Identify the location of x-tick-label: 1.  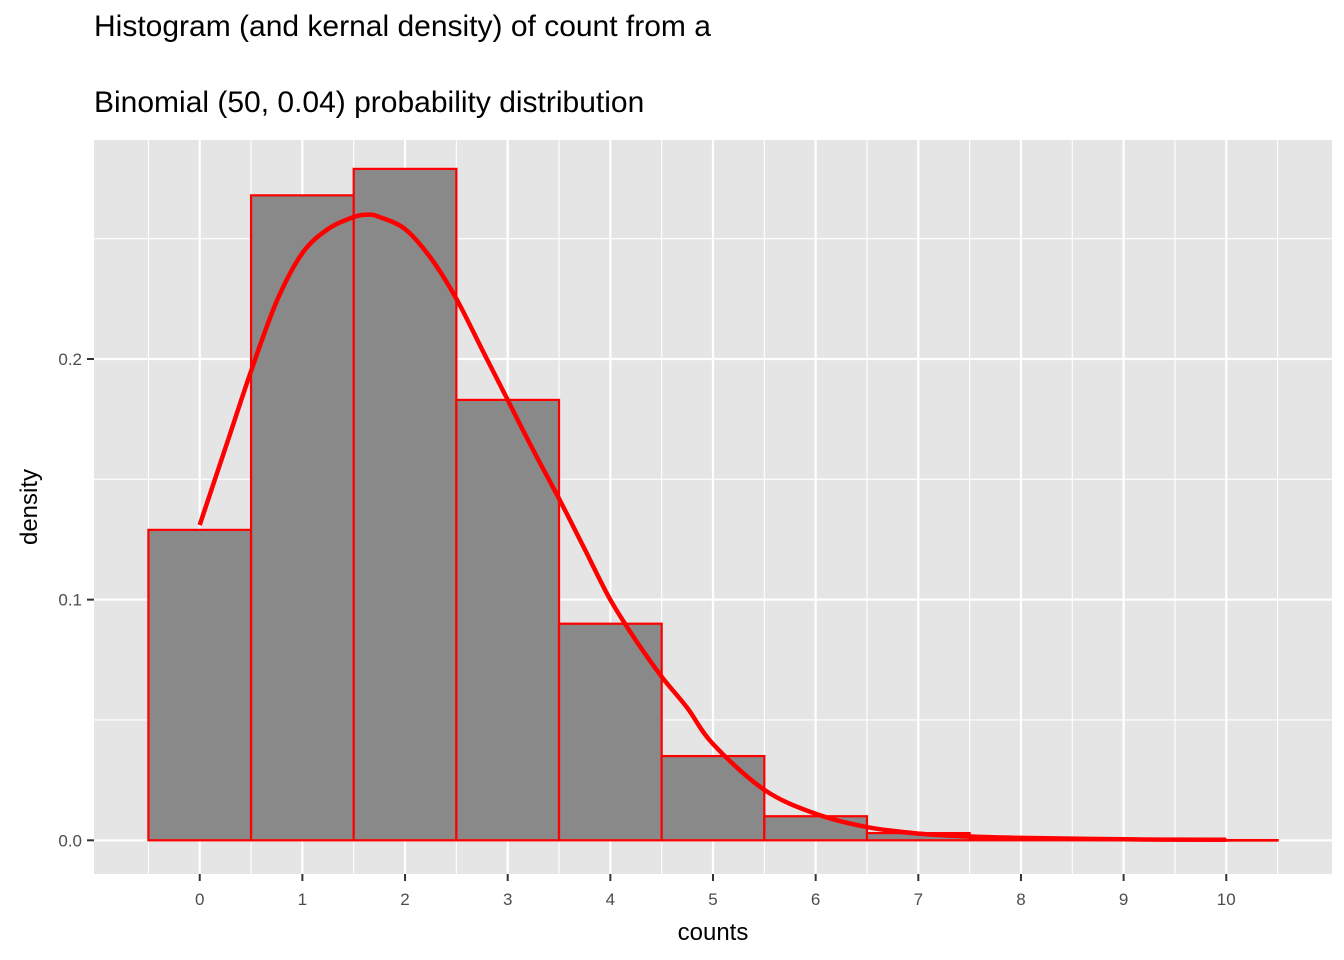
(302, 899).